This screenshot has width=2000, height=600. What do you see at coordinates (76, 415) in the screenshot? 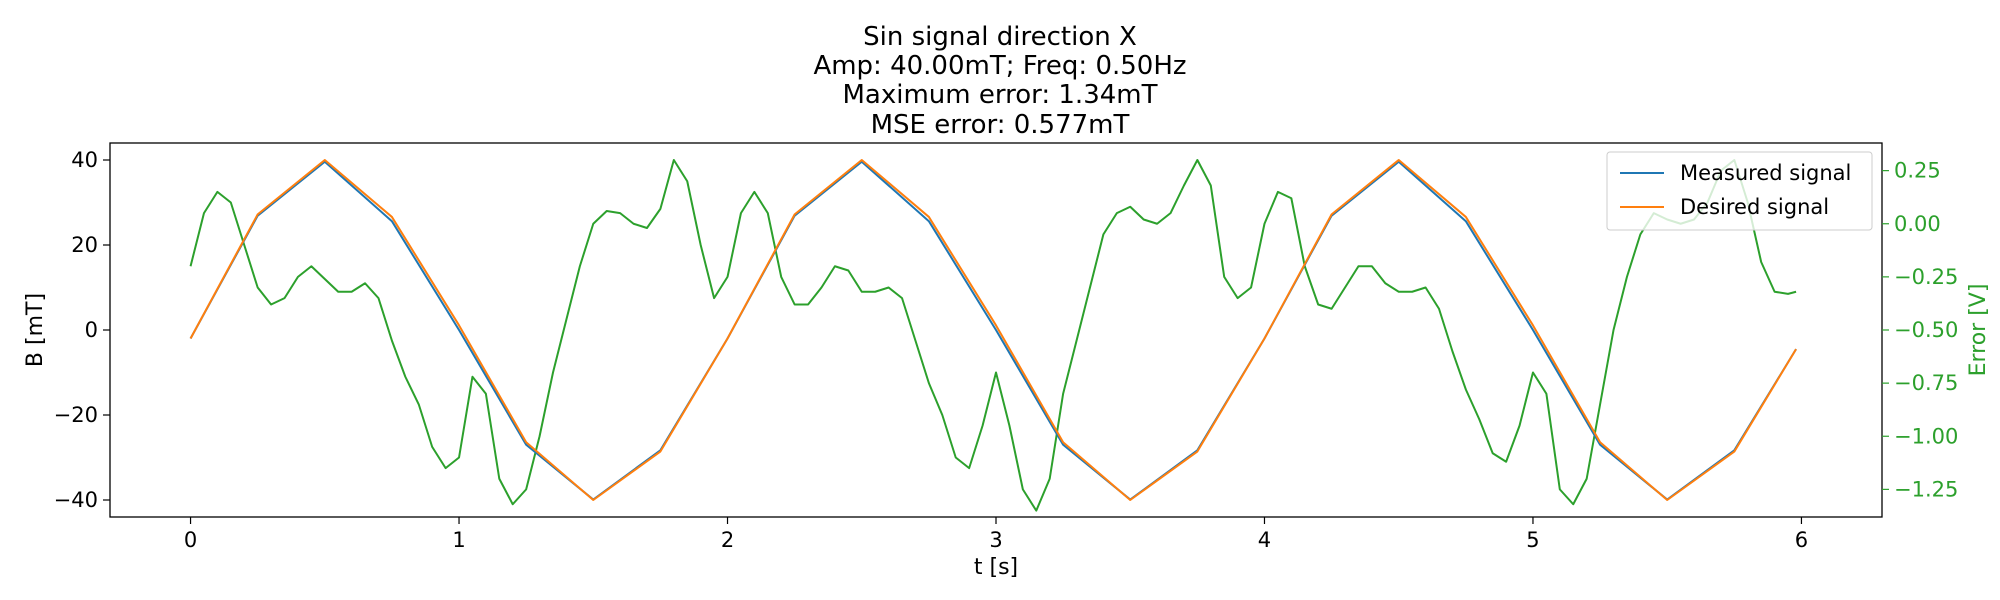
I see `y-tick-label: −20` at bounding box center [76, 415].